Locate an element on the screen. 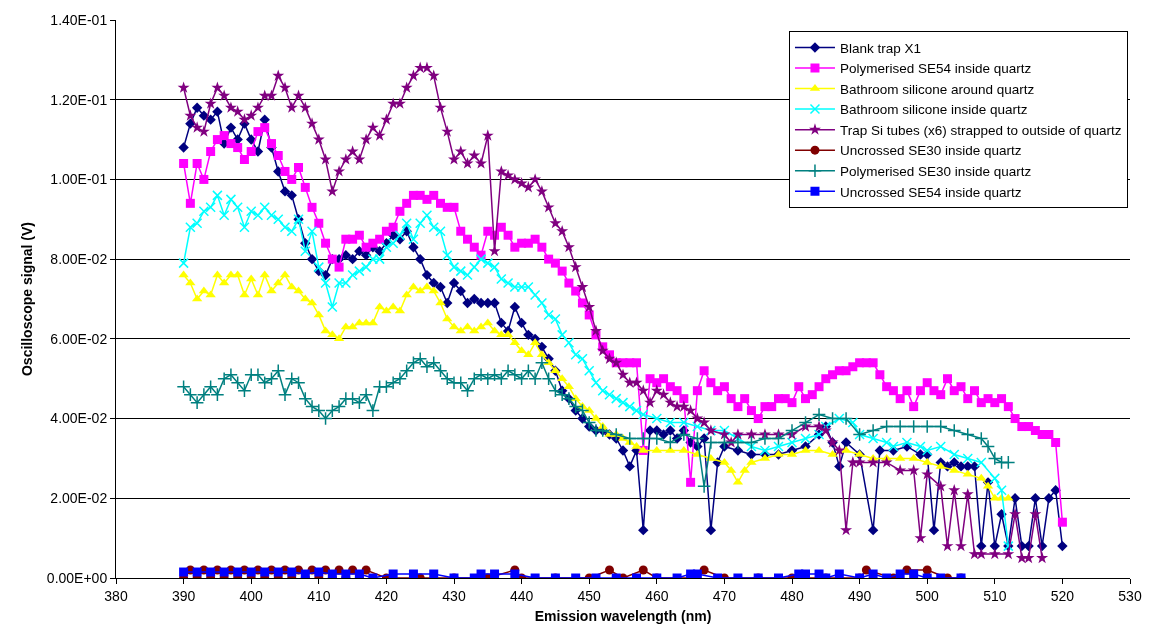 The height and width of the screenshot is (640, 1154). x-tick-label: 470 is located at coordinates (724, 595).